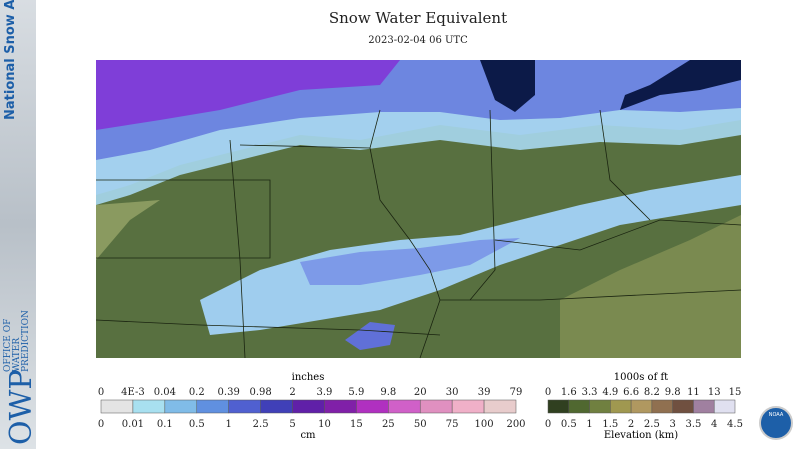 This screenshot has width=801, height=449. What do you see at coordinates (17, 355) in the screenshot?
I see `office-line: WATER` at bounding box center [17, 355].